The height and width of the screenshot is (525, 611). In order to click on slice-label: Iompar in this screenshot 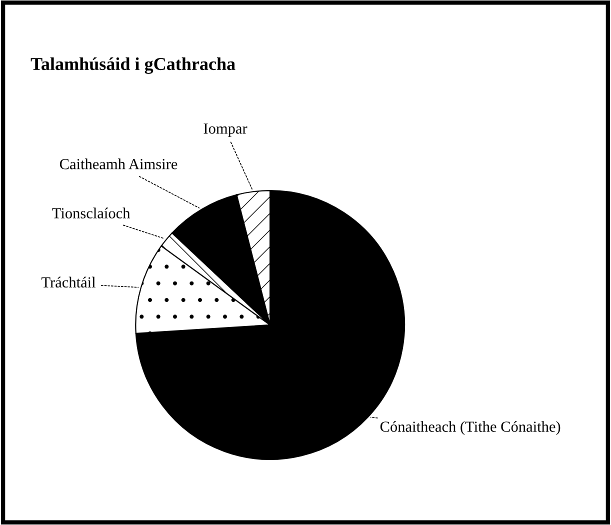, I will do `click(226, 130)`.